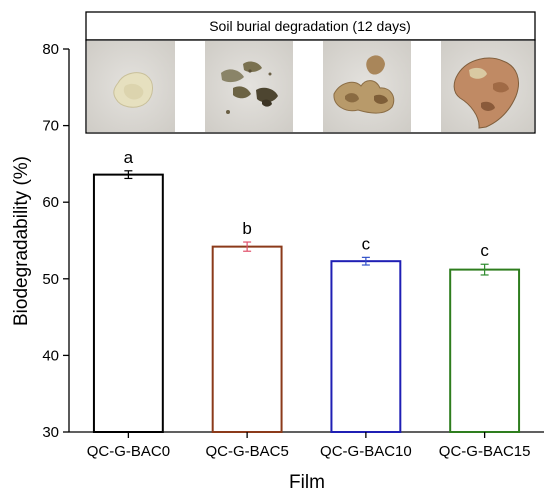 The image size is (550, 500). Describe the element at coordinates (367, 86) in the screenshot. I see `inset-photo-bac10` at that location.